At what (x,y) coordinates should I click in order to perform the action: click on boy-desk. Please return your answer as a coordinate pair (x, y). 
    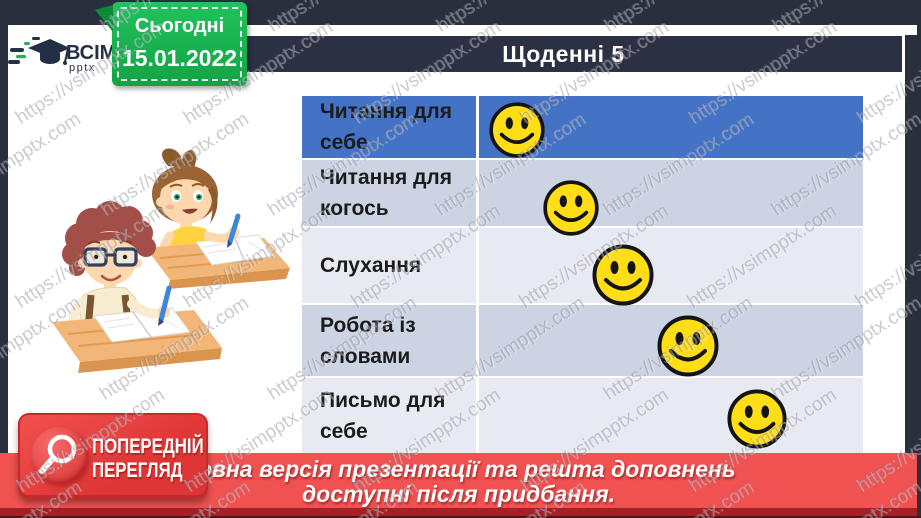
    Looking at the image, I should click on (137, 329).